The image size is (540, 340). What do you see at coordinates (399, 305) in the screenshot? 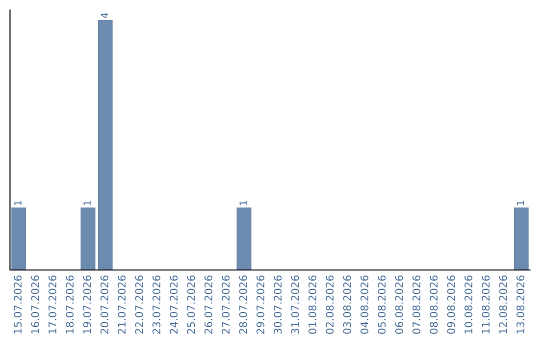
I see `x-tick-label: 06.08.2026` at bounding box center [399, 305].